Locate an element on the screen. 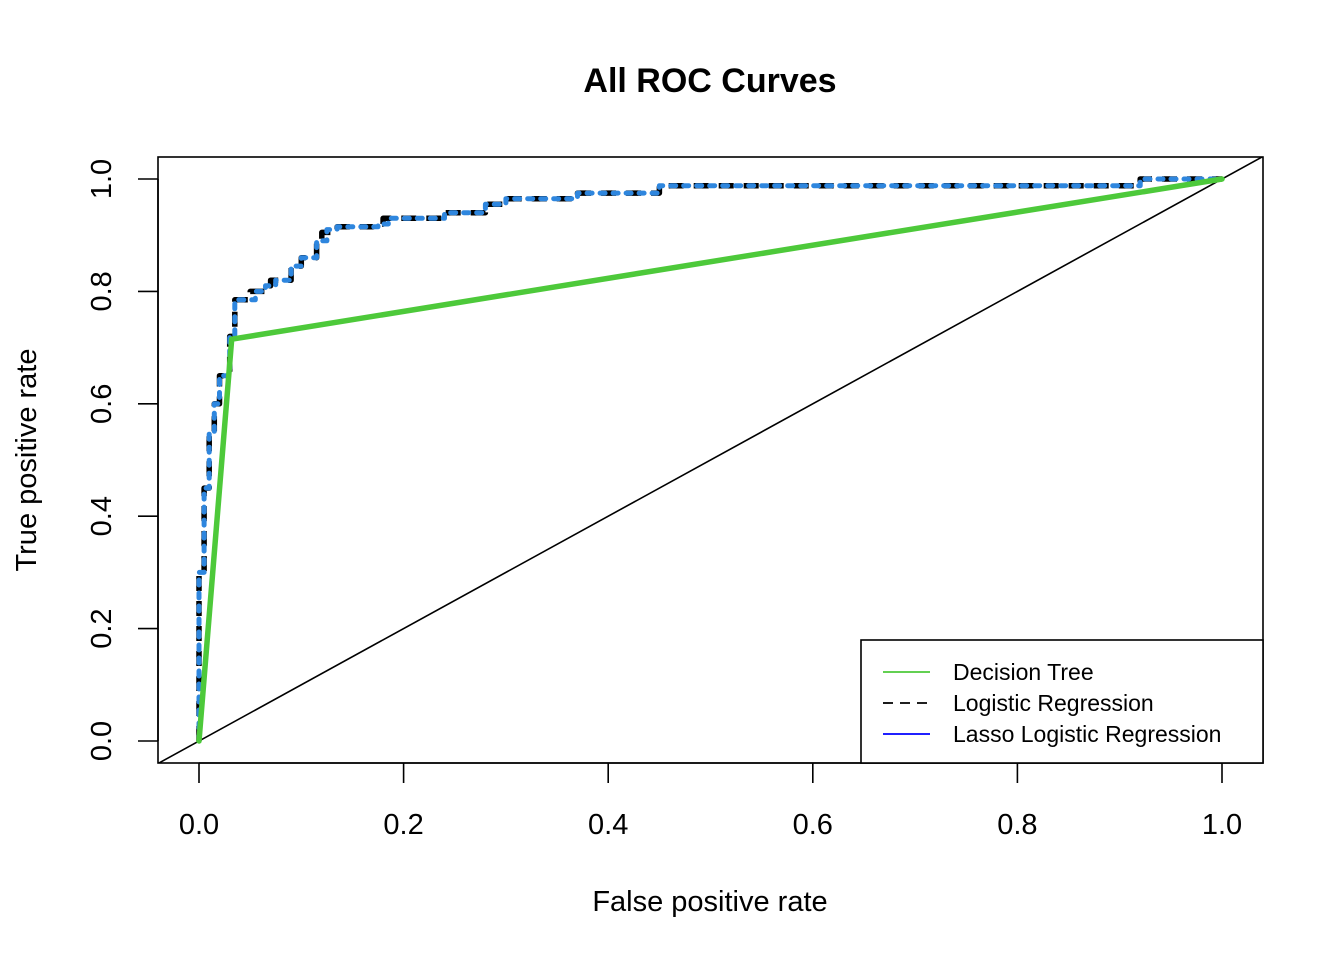  legend-label-logistic-regression: Logistic Regression is located at coordinates (1053, 703).